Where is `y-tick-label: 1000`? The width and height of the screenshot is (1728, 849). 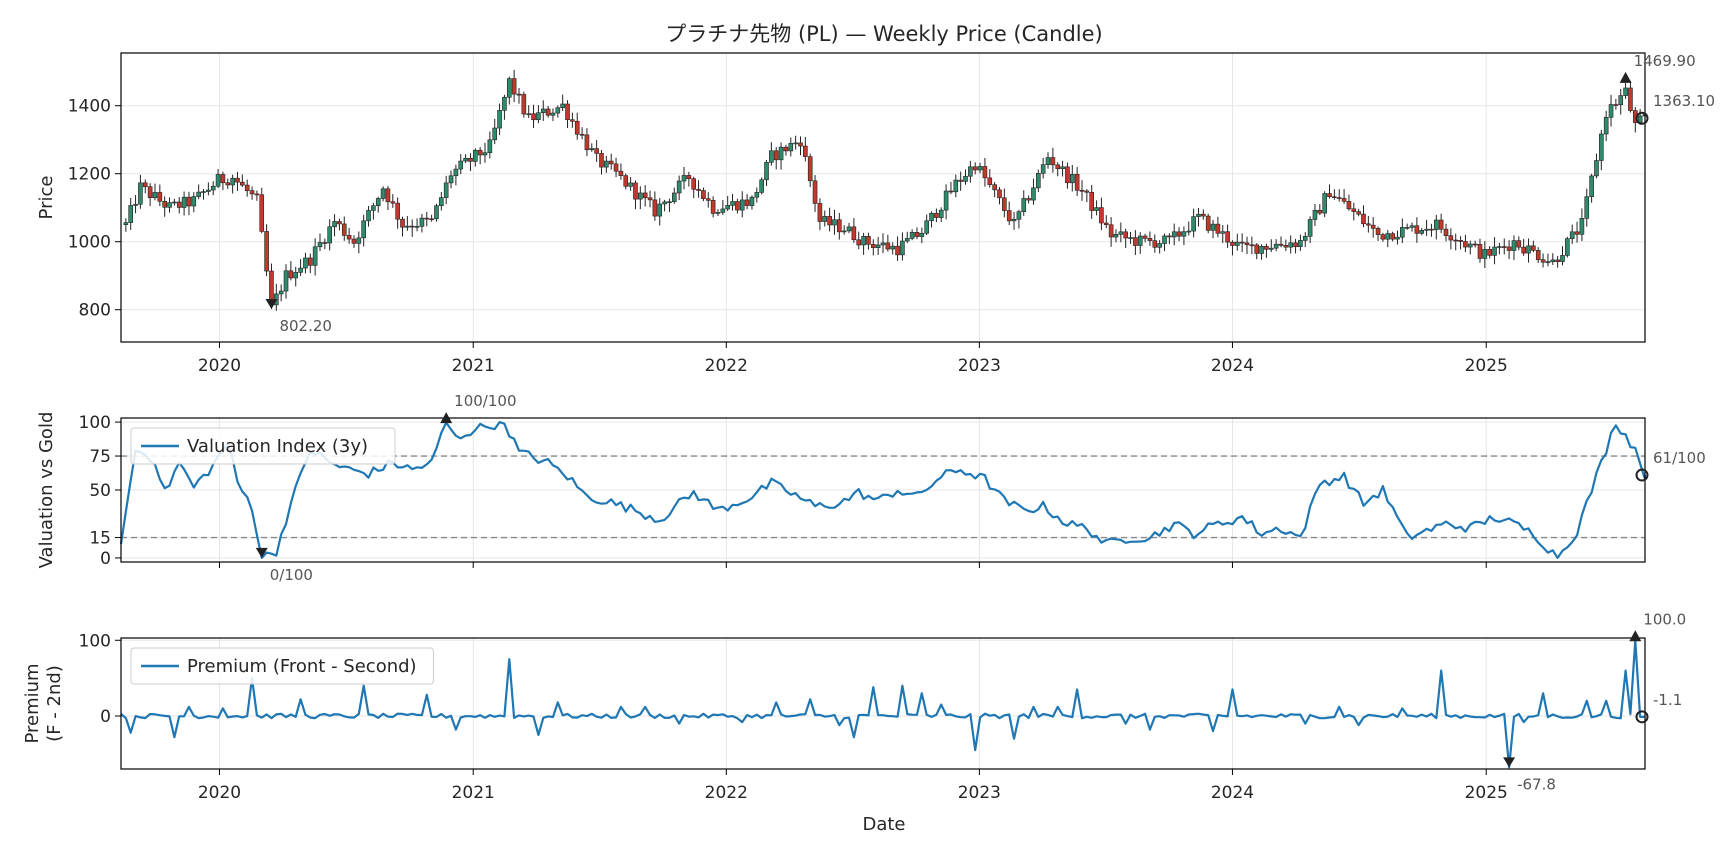 y-tick-label: 1000 is located at coordinates (89, 243).